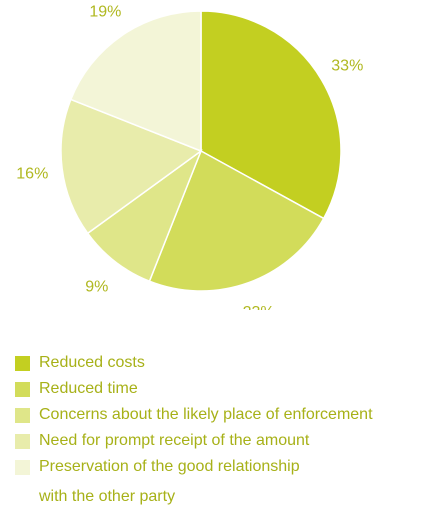 The image size is (436, 518). I want to click on legend-label: Reduced time, so click(88, 388).